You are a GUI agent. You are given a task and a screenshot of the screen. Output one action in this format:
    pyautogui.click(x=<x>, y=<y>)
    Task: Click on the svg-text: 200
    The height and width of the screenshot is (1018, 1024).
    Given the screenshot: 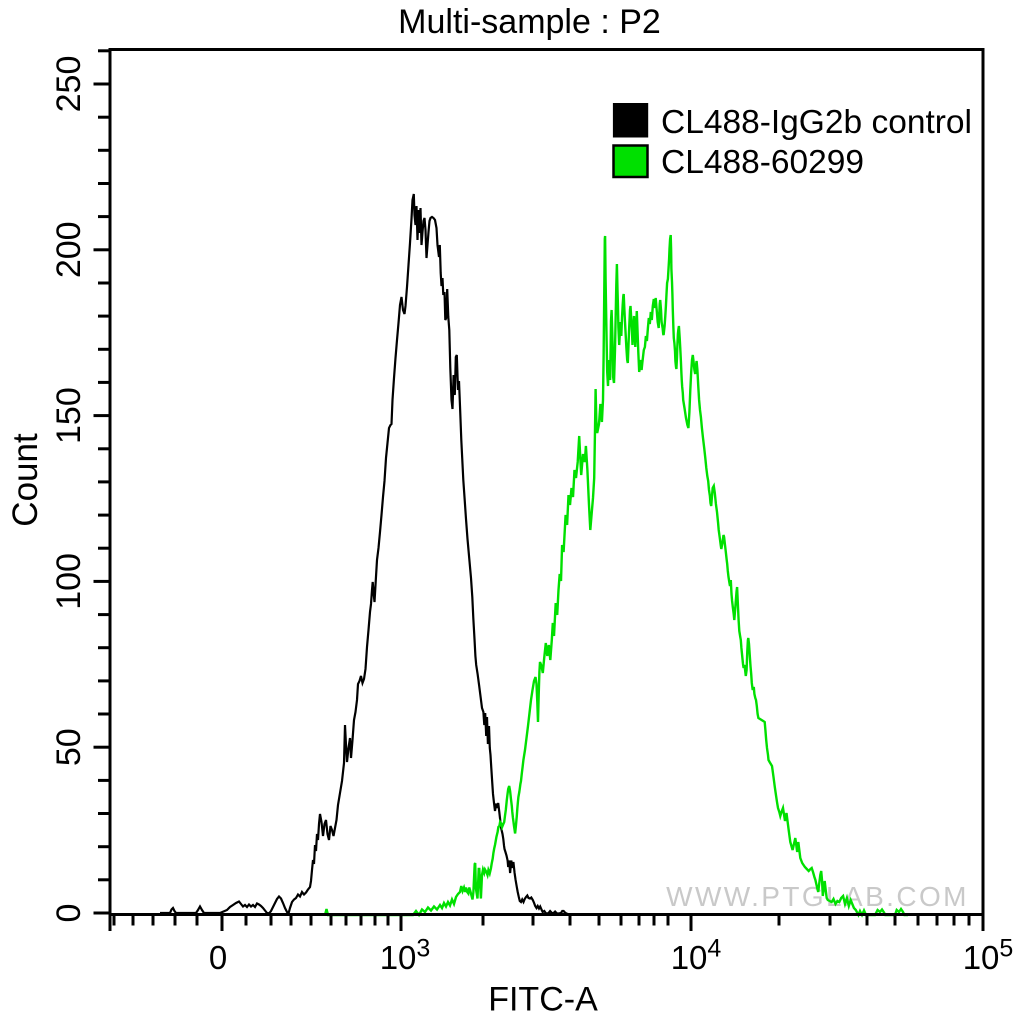 What is the action you would take?
    pyautogui.click(x=69, y=249)
    